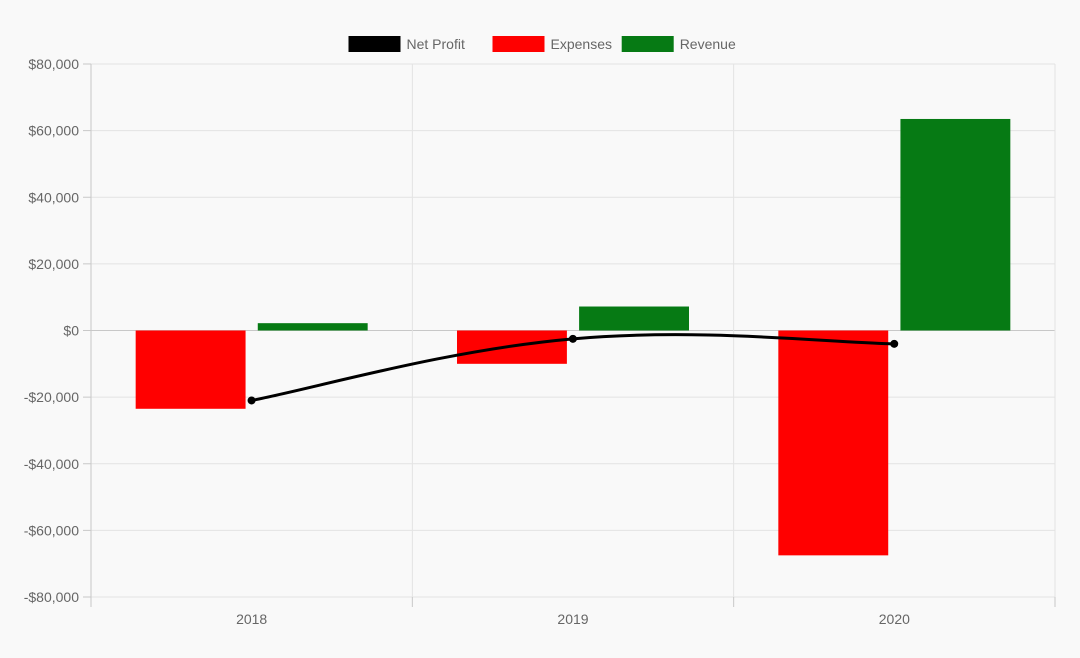 The width and height of the screenshot is (1080, 658). What do you see at coordinates (572, 619) in the screenshot?
I see `x-tick-label: 2019` at bounding box center [572, 619].